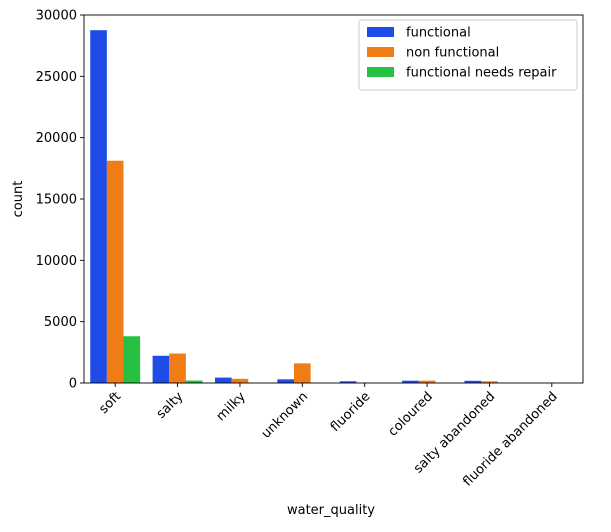 This screenshot has width=611, height=532. Describe the element at coordinates (60, 322) in the screenshot. I see `y-tick-label: 5000` at that location.